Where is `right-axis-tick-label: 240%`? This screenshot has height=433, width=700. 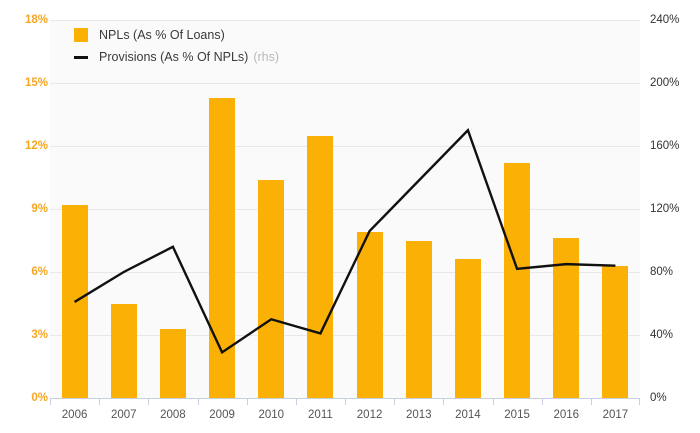 right-axis-tick-label: 240% is located at coordinates (665, 20).